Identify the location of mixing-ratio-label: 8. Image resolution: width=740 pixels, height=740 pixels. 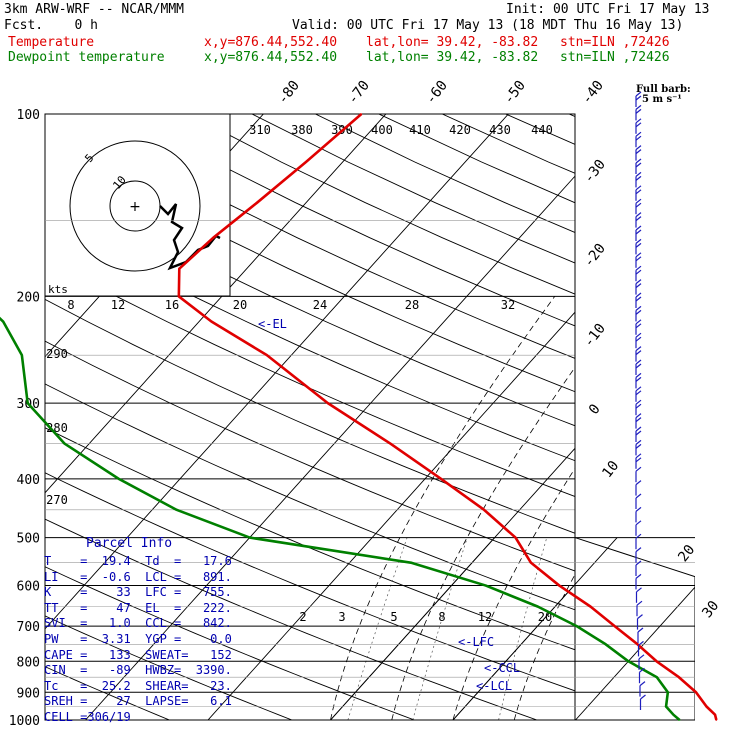
(70, 305).